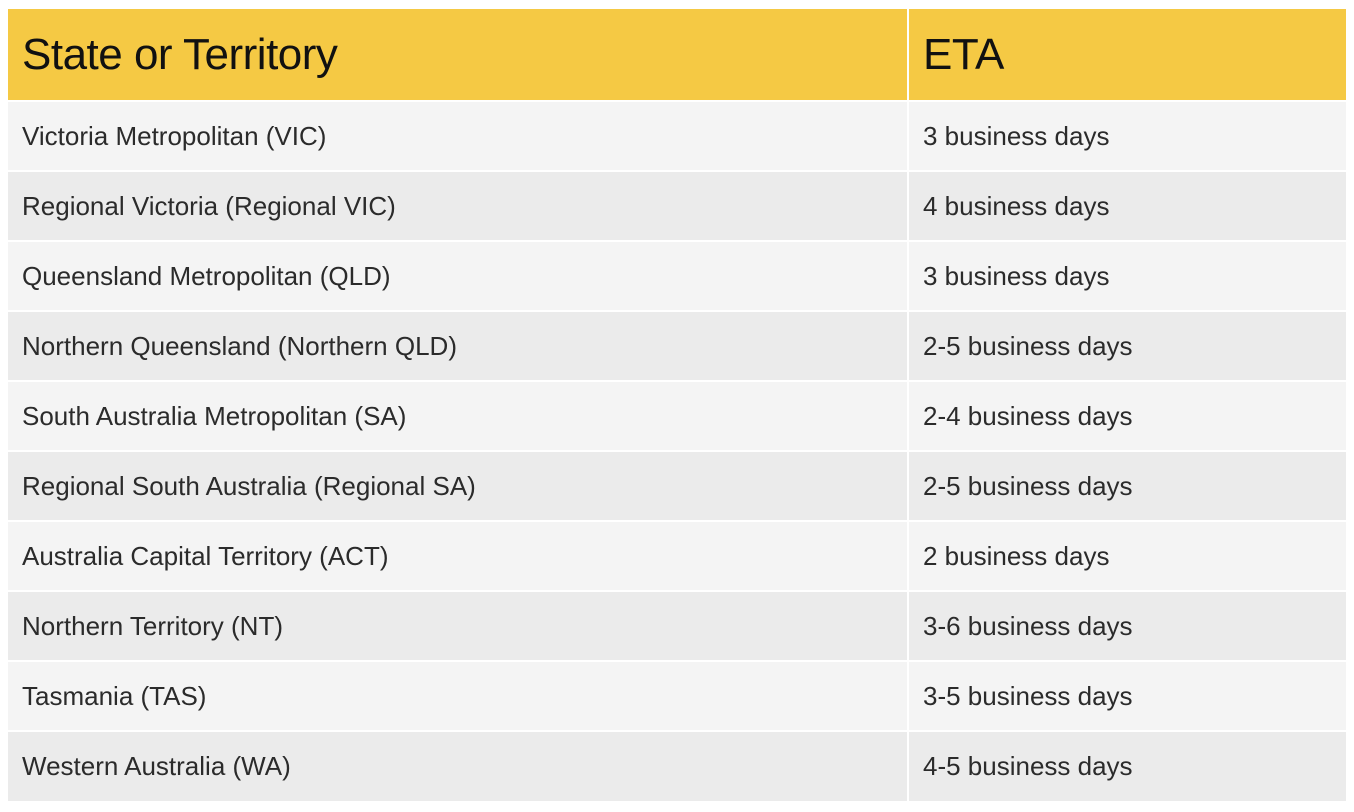 The image size is (1354, 812). What do you see at coordinates (458, 205) in the screenshot?
I see `state-cell: Regional Victoria (Regional VIC)` at bounding box center [458, 205].